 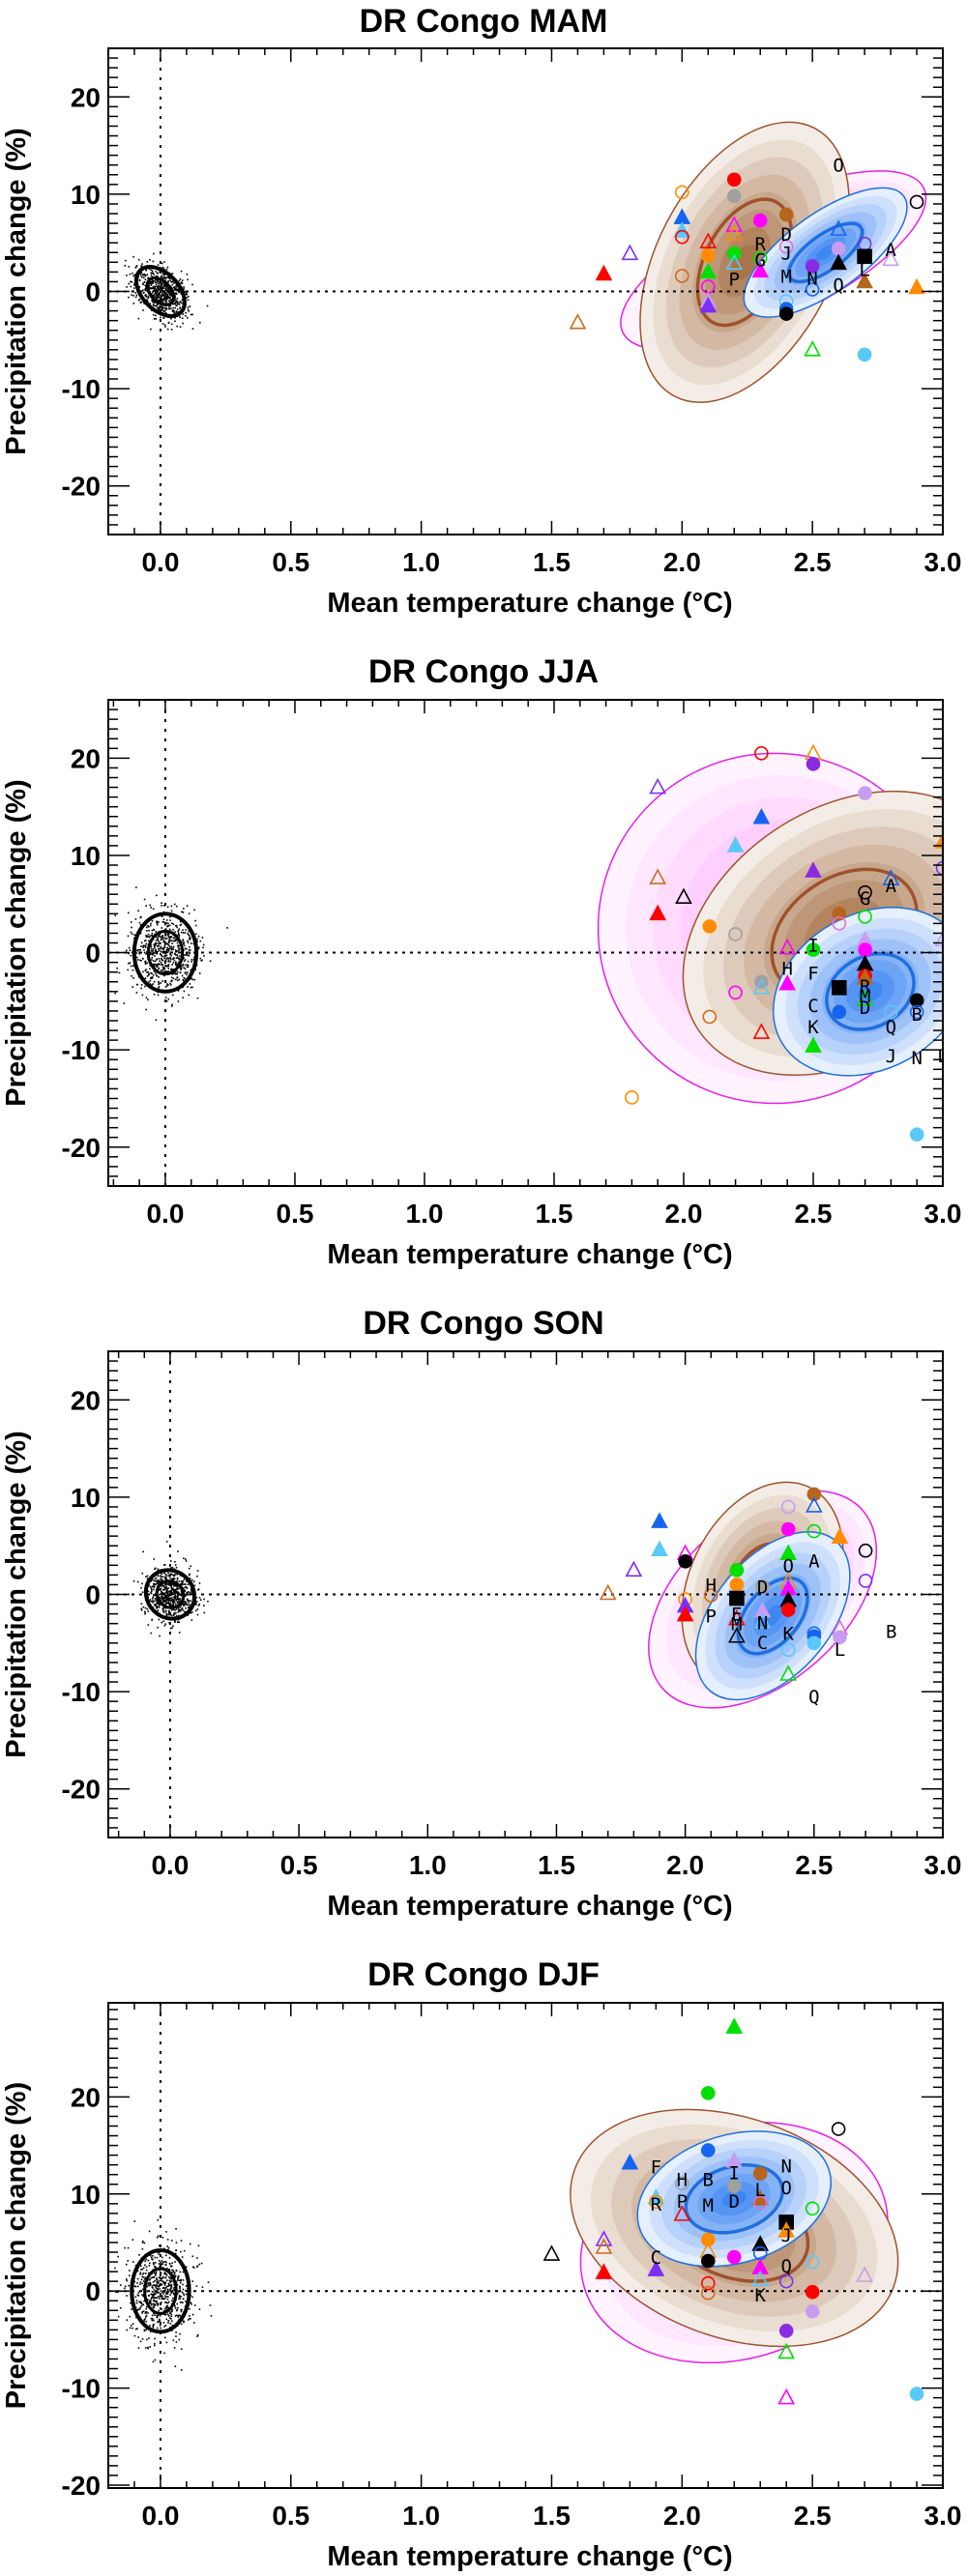 I want to click on model-letter-label: R, so click(x=865, y=987).